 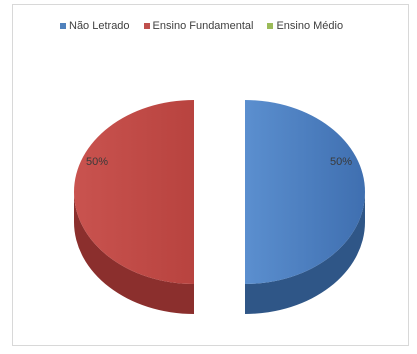 What do you see at coordinates (63, 26) in the screenshot?
I see `legend-swatch-nao-letrado` at bounding box center [63, 26].